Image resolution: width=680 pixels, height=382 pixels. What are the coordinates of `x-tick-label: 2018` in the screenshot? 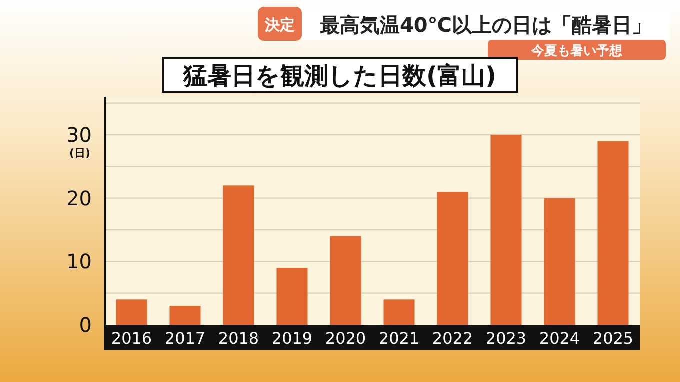 It's located at (239, 338).